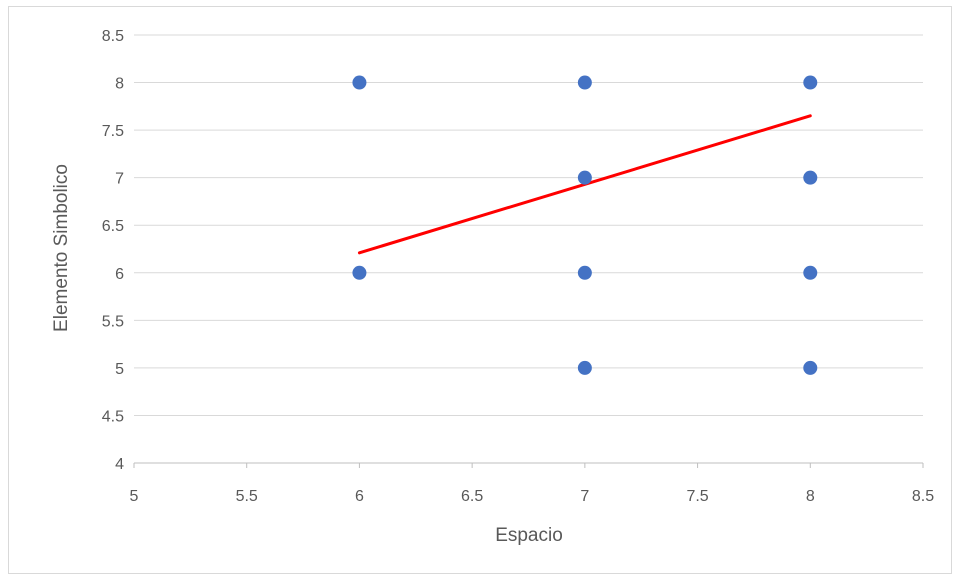  What do you see at coordinates (113, 226) in the screenshot?
I see `y-tick-label: 6.5` at bounding box center [113, 226].